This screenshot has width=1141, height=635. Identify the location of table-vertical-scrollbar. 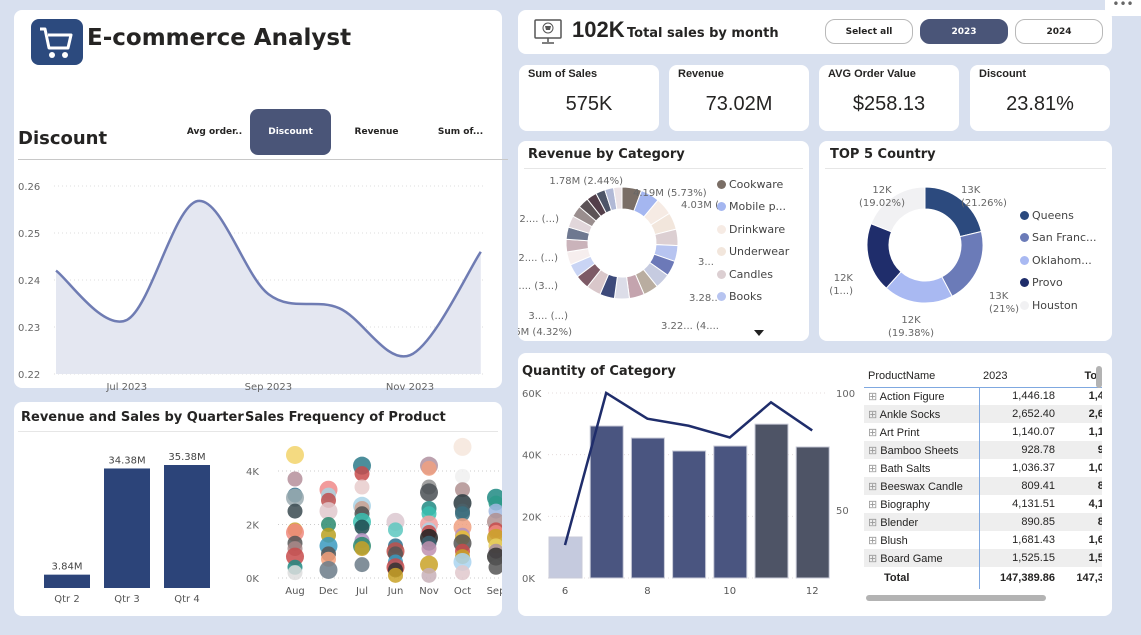
(1099, 377).